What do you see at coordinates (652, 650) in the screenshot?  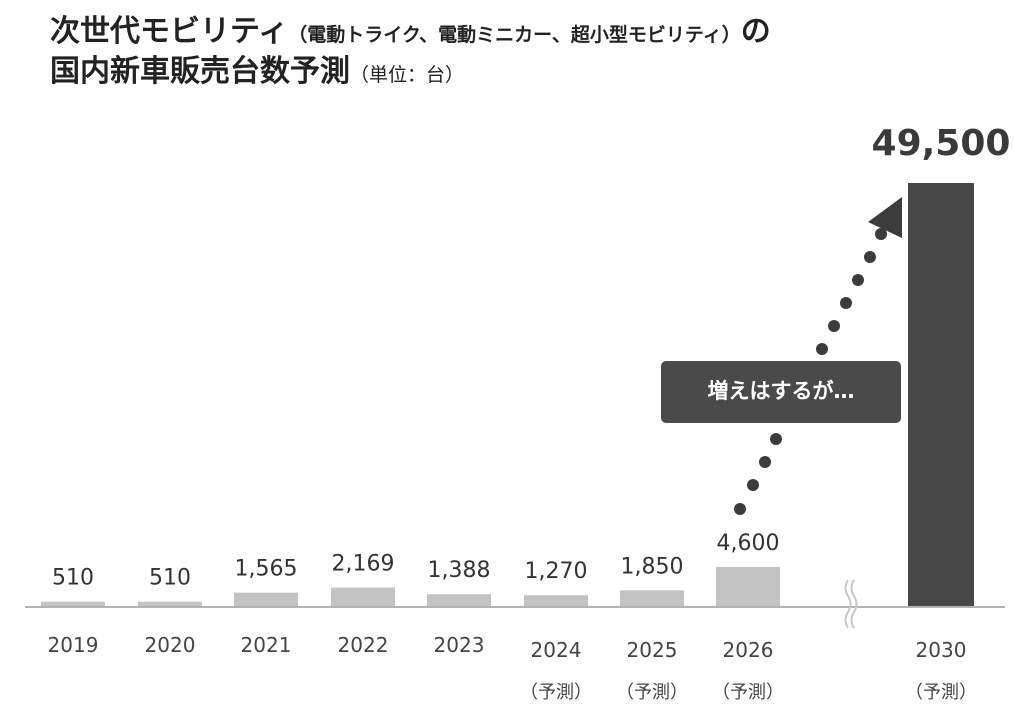 I see `x-tick-label: 2025` at bounding box center [652, 650].